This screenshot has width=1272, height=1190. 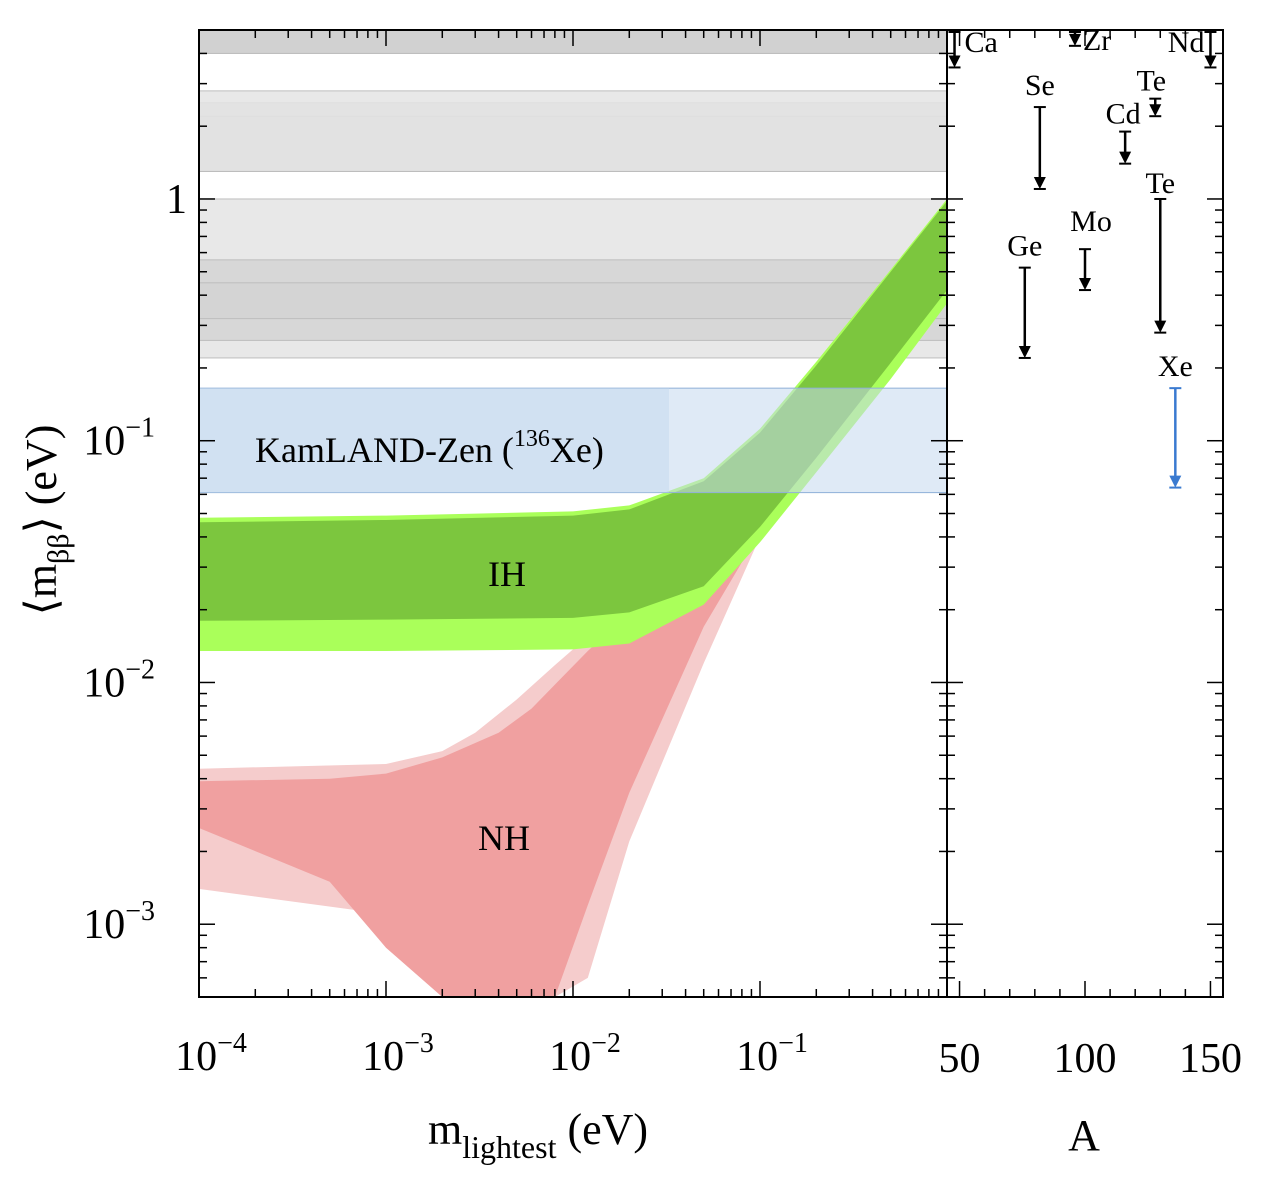 What do you see at coordinates (119, 922) in the screenshot?
I see `y-tick-label: 10⁻³` at bounding box center [119, 922].